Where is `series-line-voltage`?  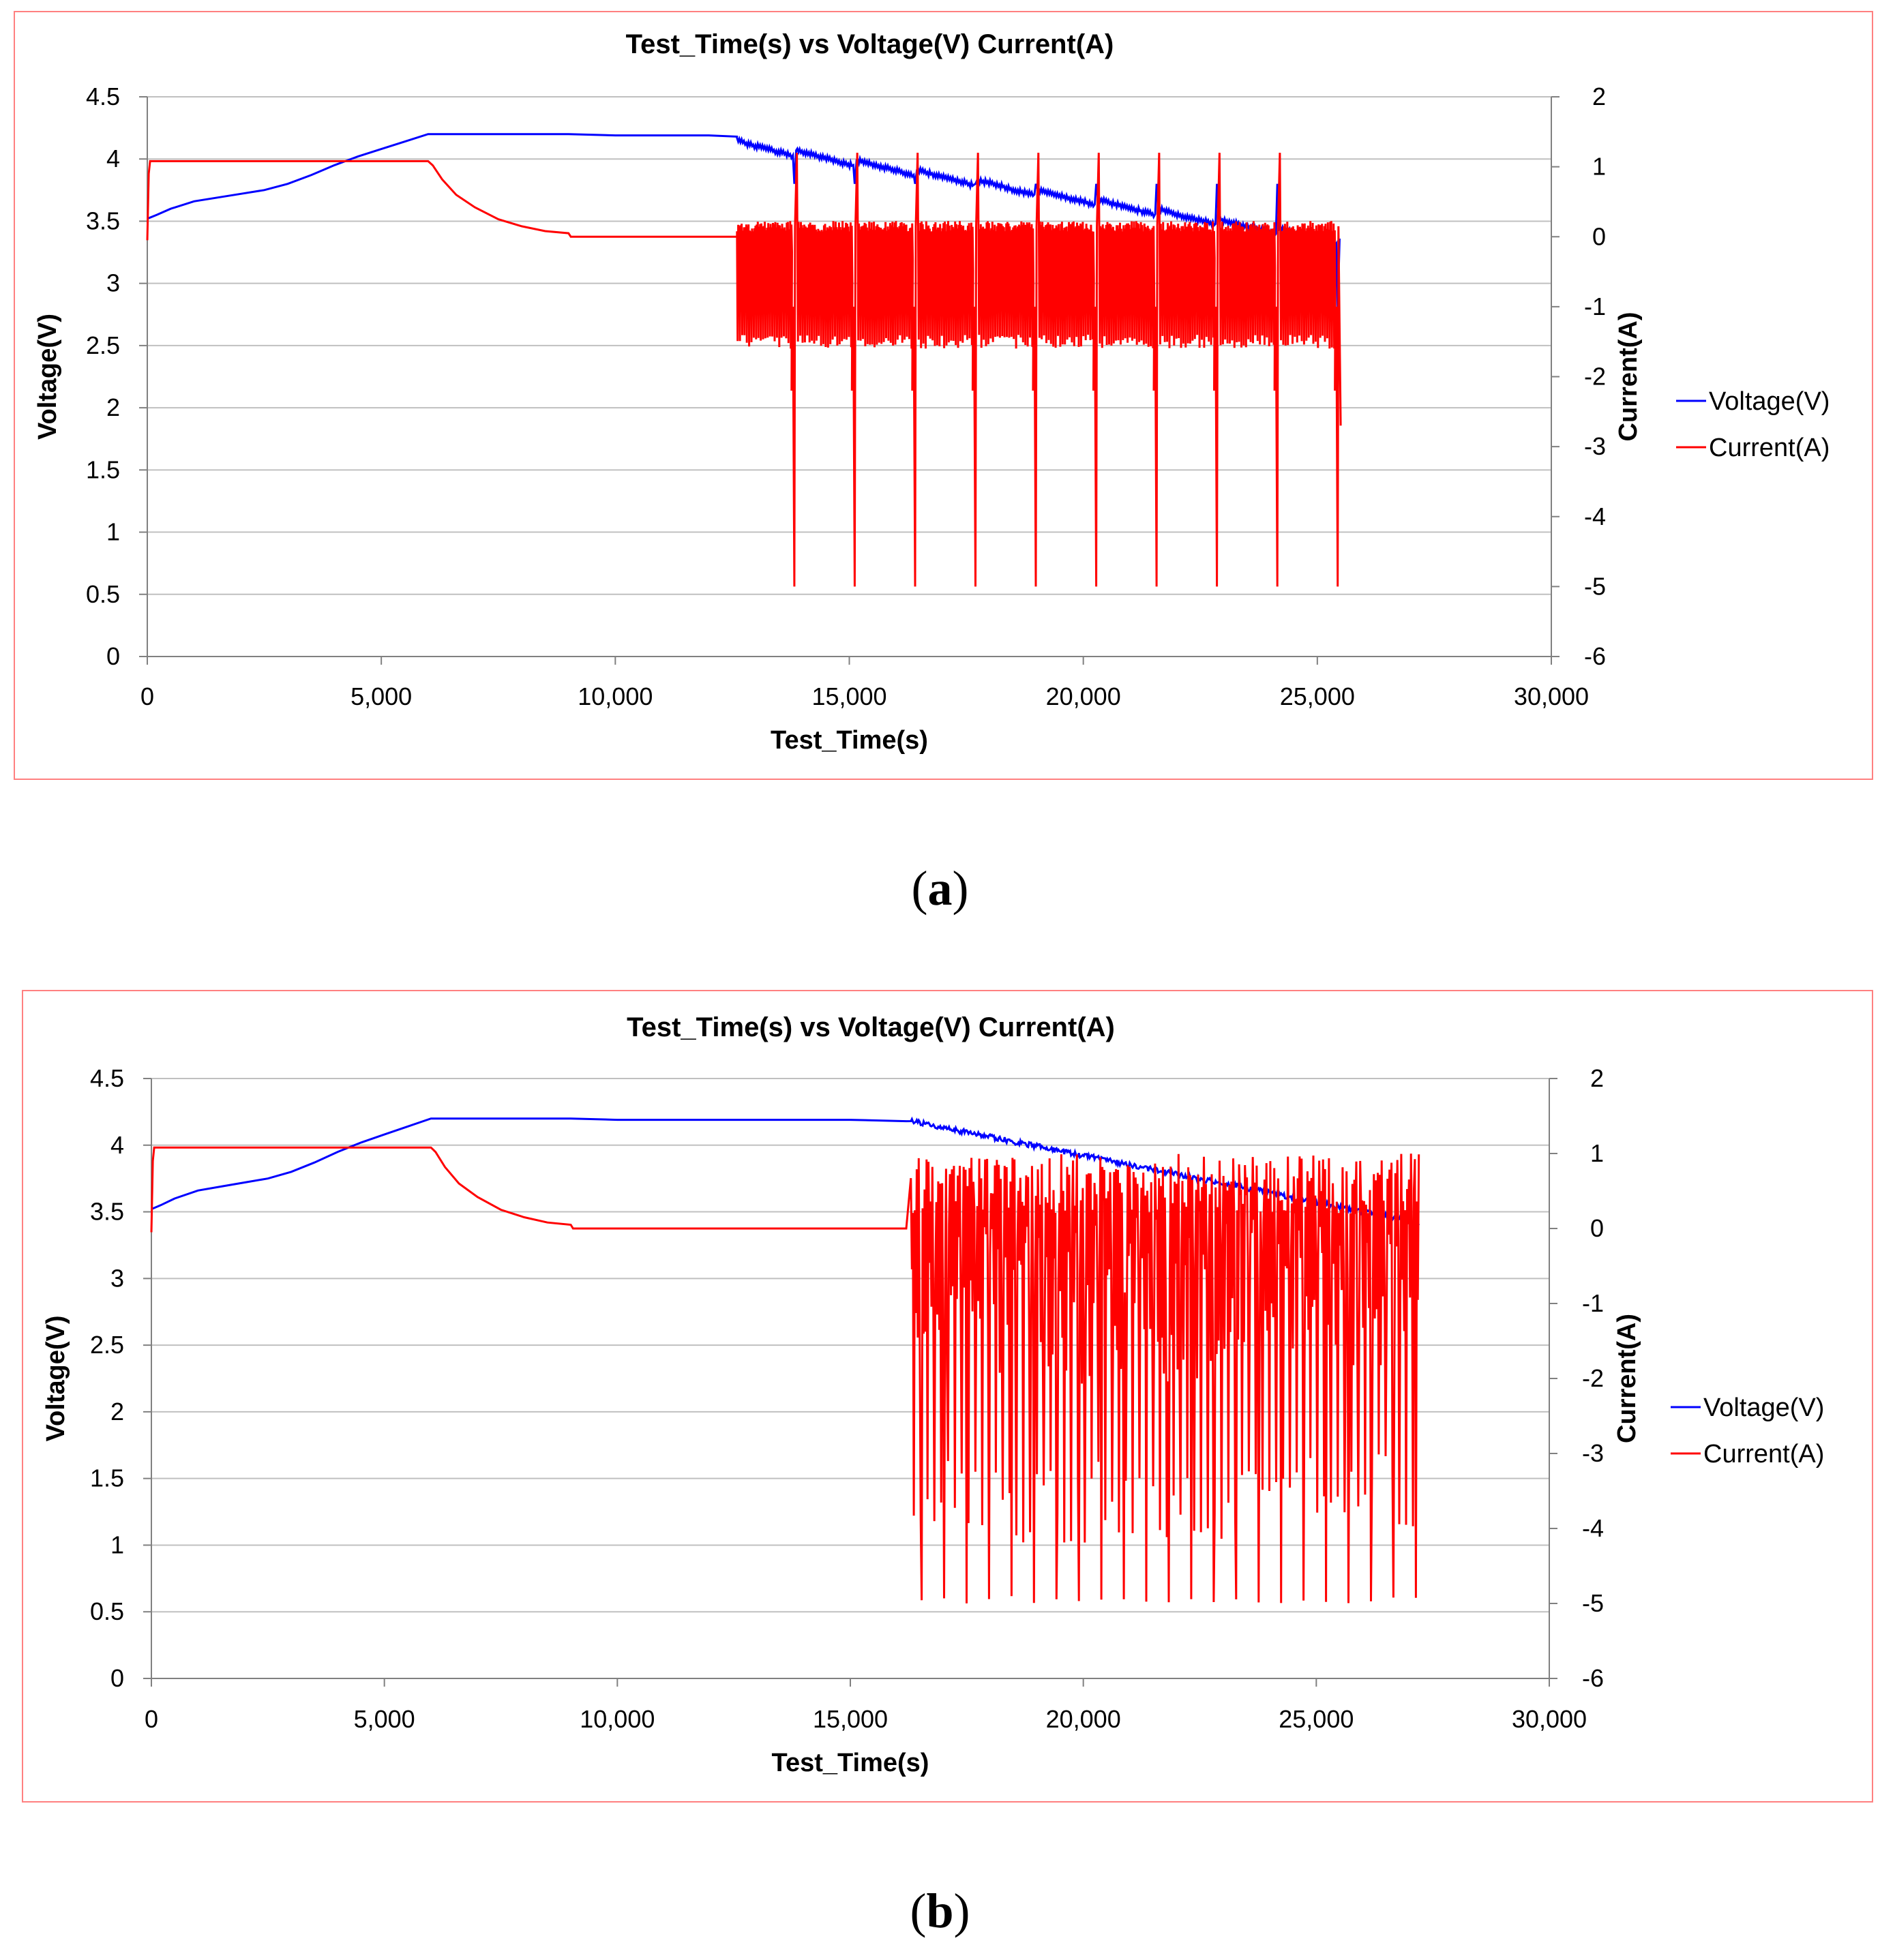 series-line-voltage is located at coordinates (786, 1171).